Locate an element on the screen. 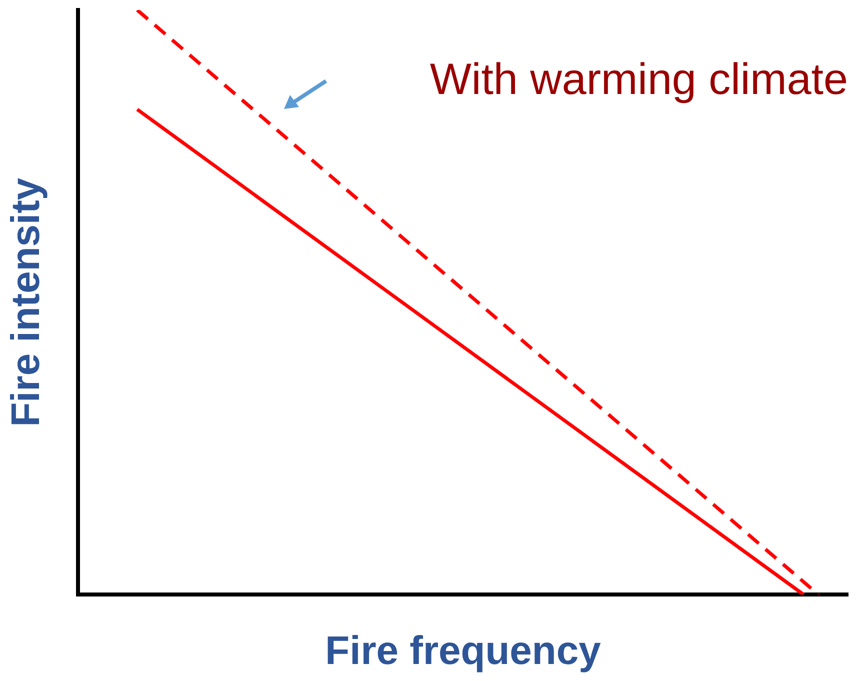 Image resolution: width=856 pixels, height=681 pixels. annotation: With warming climate is located at coordinates (639, 79).